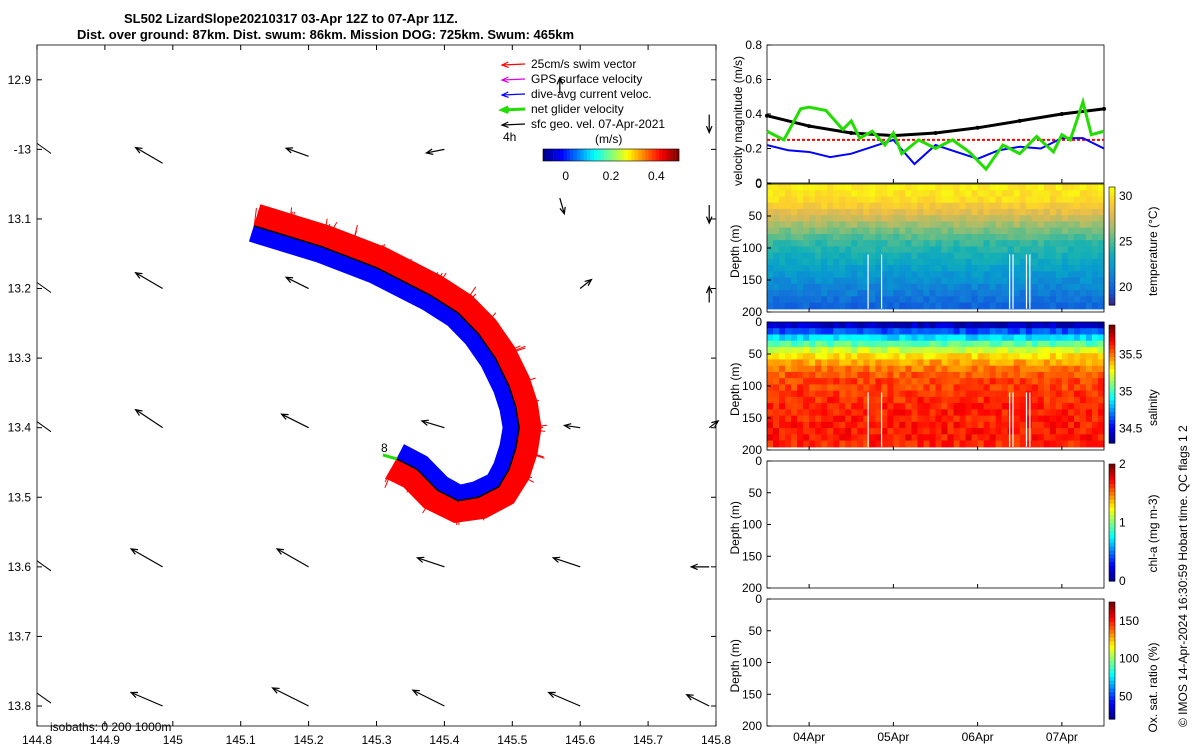 The width and height of the screenshot is (1200, 750). What do you see at coordinates (1112, 517) in the screenshot?
I see `colorbar-segment-chl-a` at bounding box center [1112, 517].